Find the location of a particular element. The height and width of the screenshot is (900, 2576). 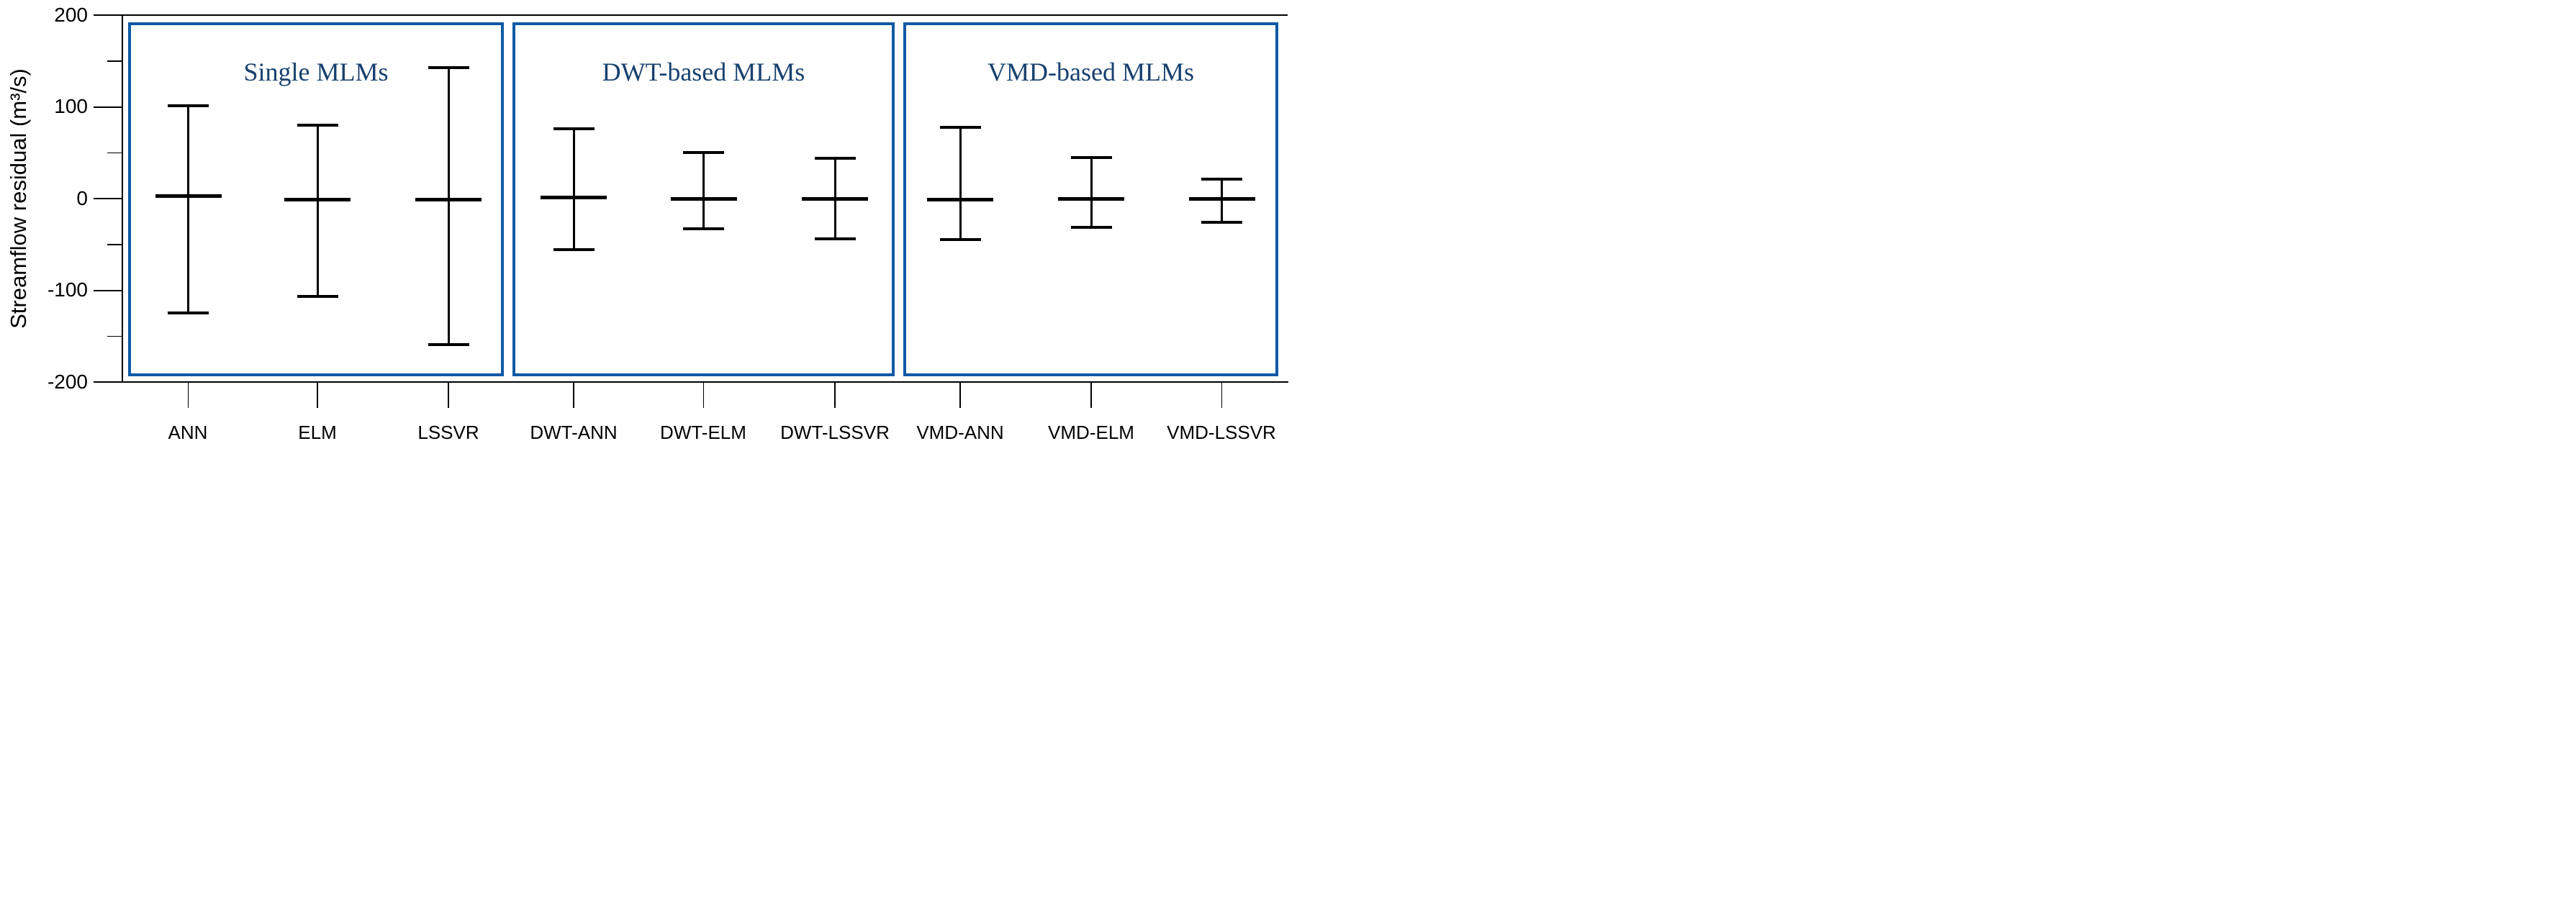

error-bar-lower-cap-LSSVR is located at coordinates (449, 344).